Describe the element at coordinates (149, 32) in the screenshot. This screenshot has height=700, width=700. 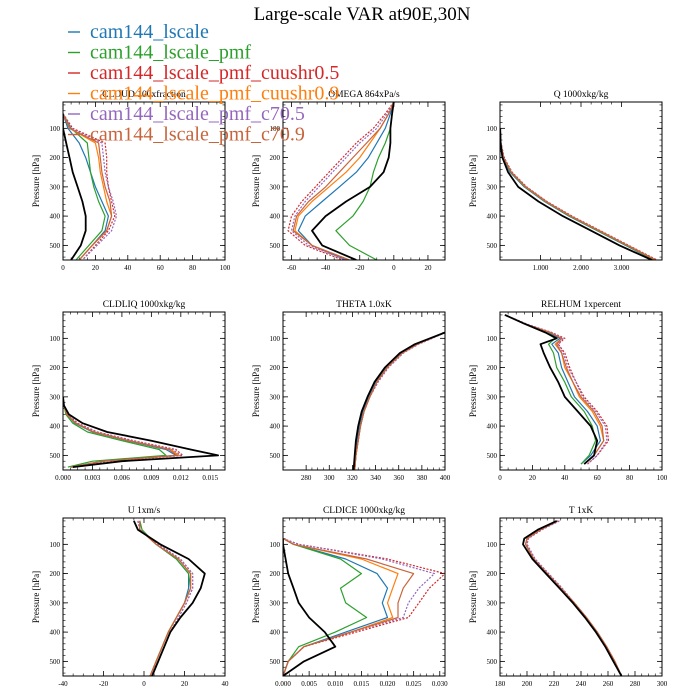
I see `legend-entry: cam144_lscale` at that location.